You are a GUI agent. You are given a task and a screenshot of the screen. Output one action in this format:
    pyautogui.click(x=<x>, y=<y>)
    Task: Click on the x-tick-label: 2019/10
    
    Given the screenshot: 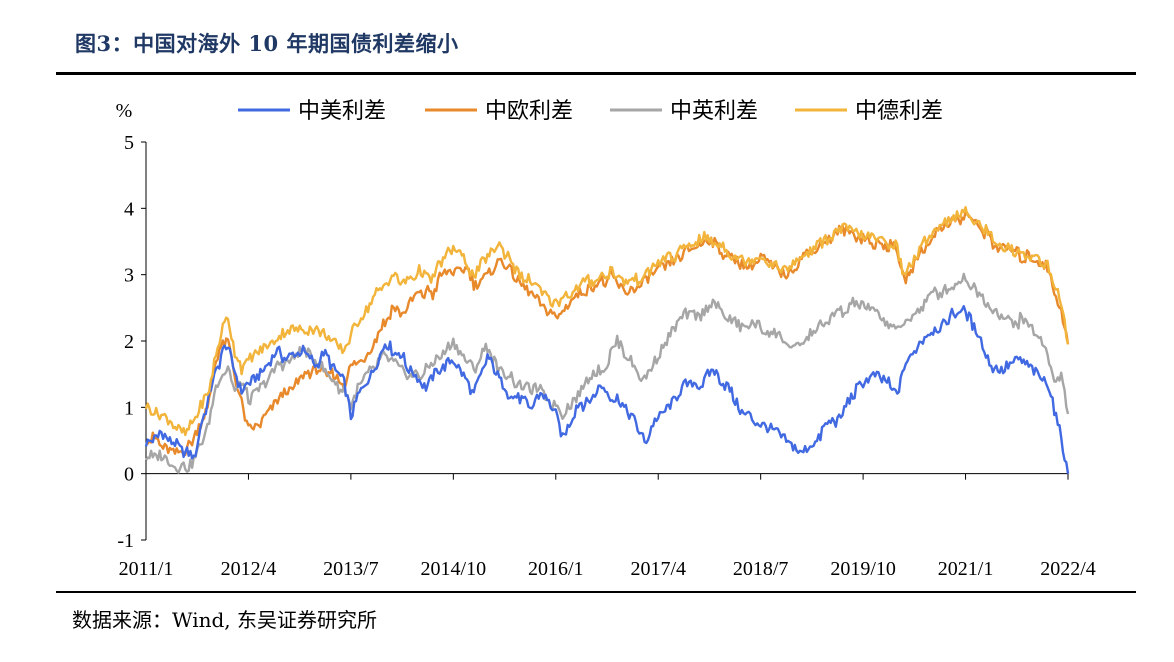 What is the action you would take?
    pyautogui.click(x=863, y=569)
    